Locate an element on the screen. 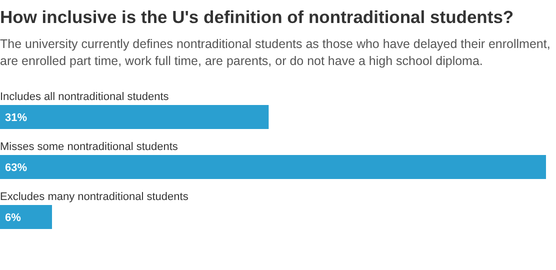 The height and width of the screenshot is (270, 556). chart-subtitle: The university currently defines nontraditional students as those who have delayed their enrollment, are enrolled part time, work full time, are parents, or do not have a high school diploma. is located at coordinates (276, 53).